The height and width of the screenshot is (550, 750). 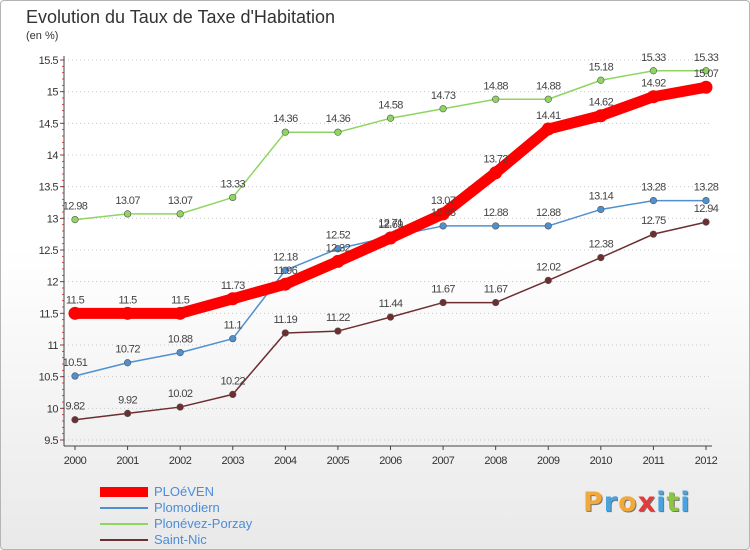 What do you see at coordinates (233, 326) in the screenshot?
I see `data-label: 11.1` at bounding box center [233, 326].